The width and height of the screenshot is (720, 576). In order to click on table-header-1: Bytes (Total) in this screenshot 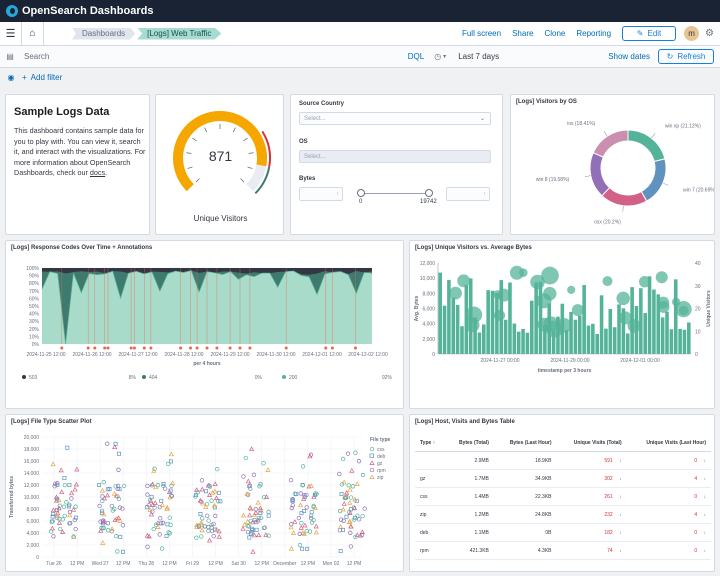, I will do `click(469, 443)`.